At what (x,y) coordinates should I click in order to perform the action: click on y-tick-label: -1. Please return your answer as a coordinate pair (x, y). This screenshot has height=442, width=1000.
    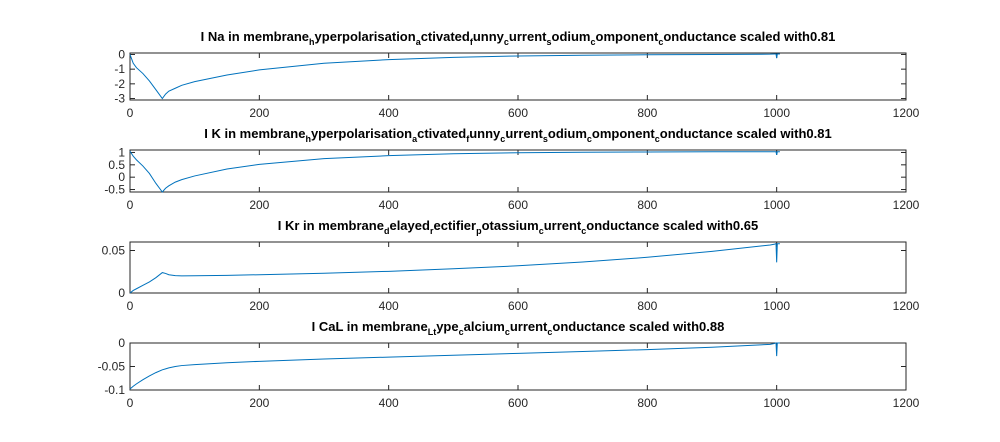
    Looking at the image, I should click on (119, 69).